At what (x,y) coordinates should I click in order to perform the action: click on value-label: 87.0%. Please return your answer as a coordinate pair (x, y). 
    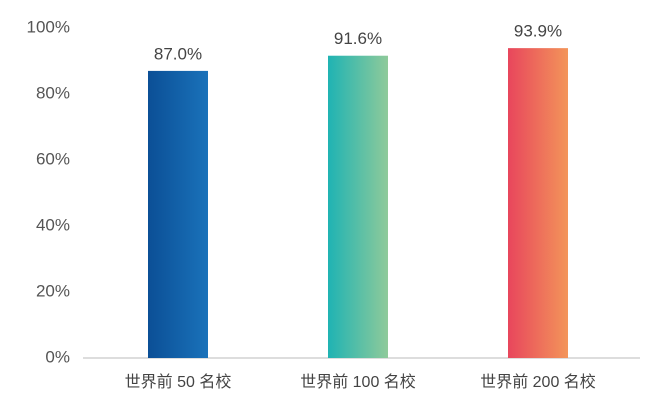
    Looking at the image, I should click on (178, 53).